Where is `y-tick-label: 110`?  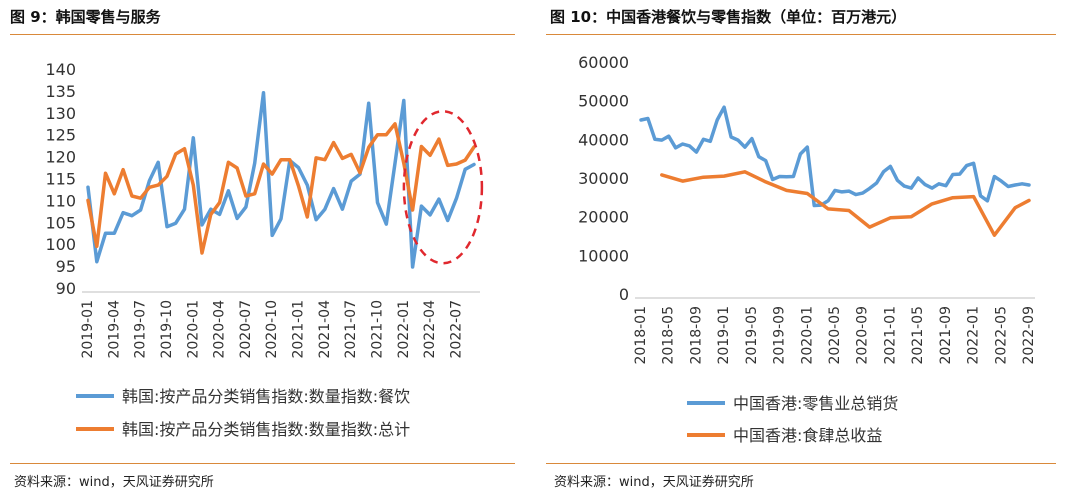 y-tick-label: 110 is located at coordinates (60, 200).